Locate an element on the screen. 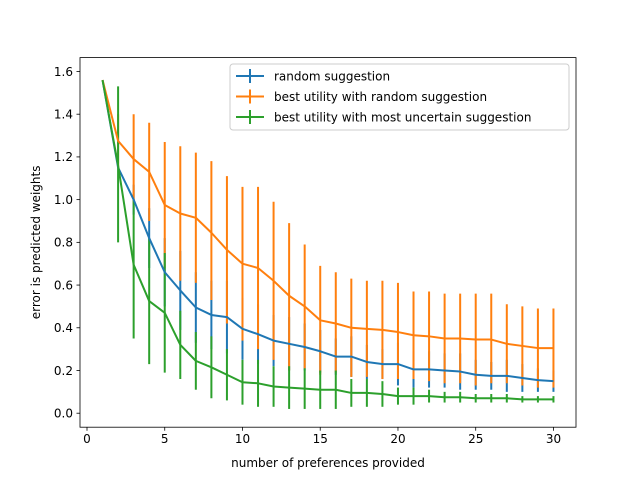 The height and width of the screenshot is (484, 640). x-axis-ticks: 0 5 10 15 20 25 30 is located at coordinates (322, 436).